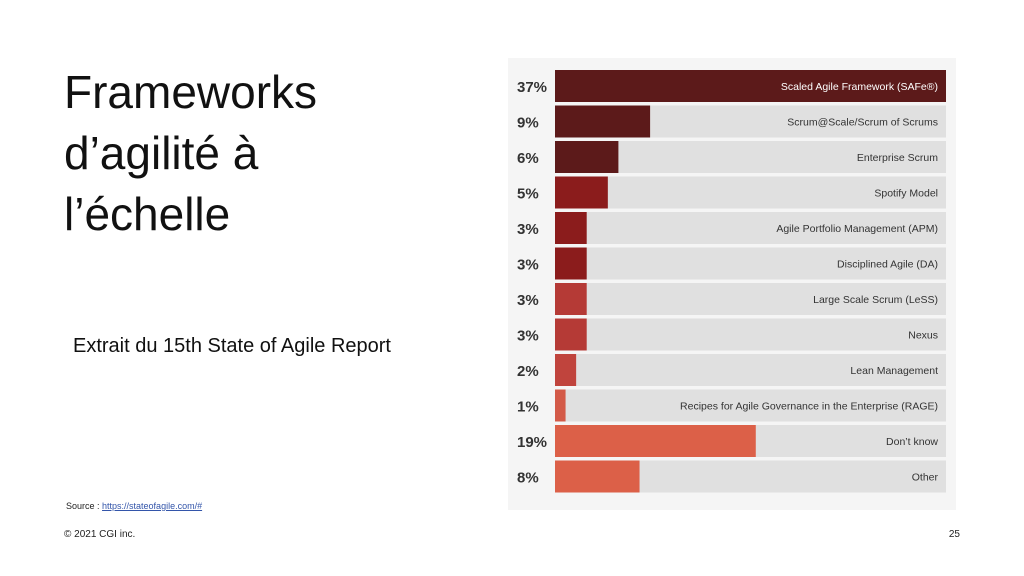  I want to click on category-label: Disciplined Agile (DA), so click(887, 265).